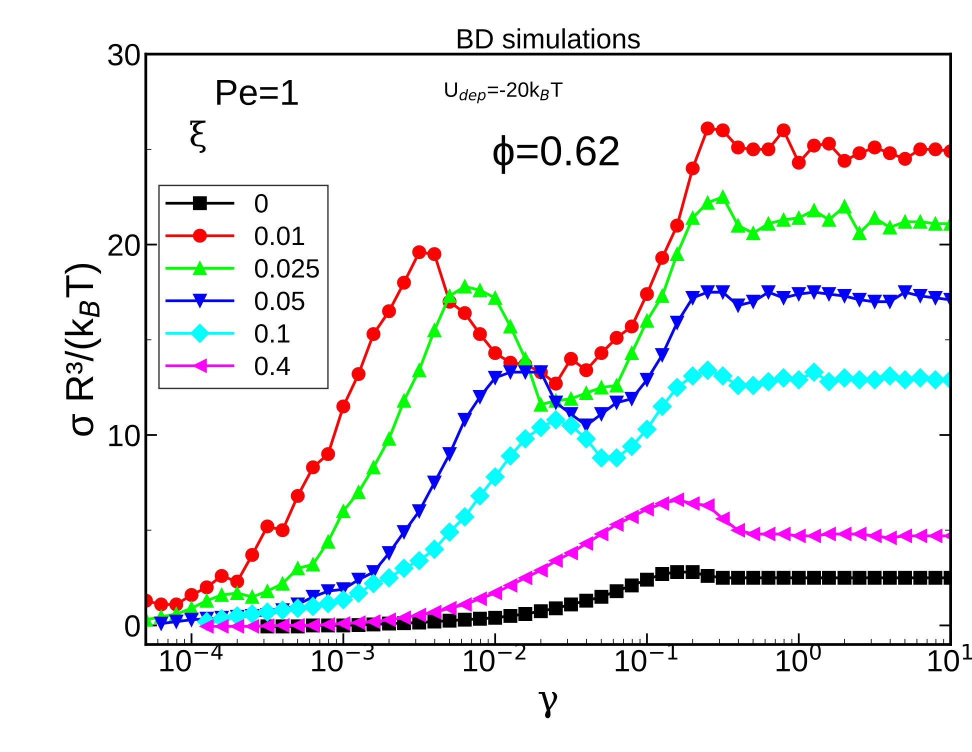 Image resolution: width=972 pixels, height=752 pixels. Describe the element at coordinates (548, 705) in the screenshot. I see `x-axis-title: γ` at that location.